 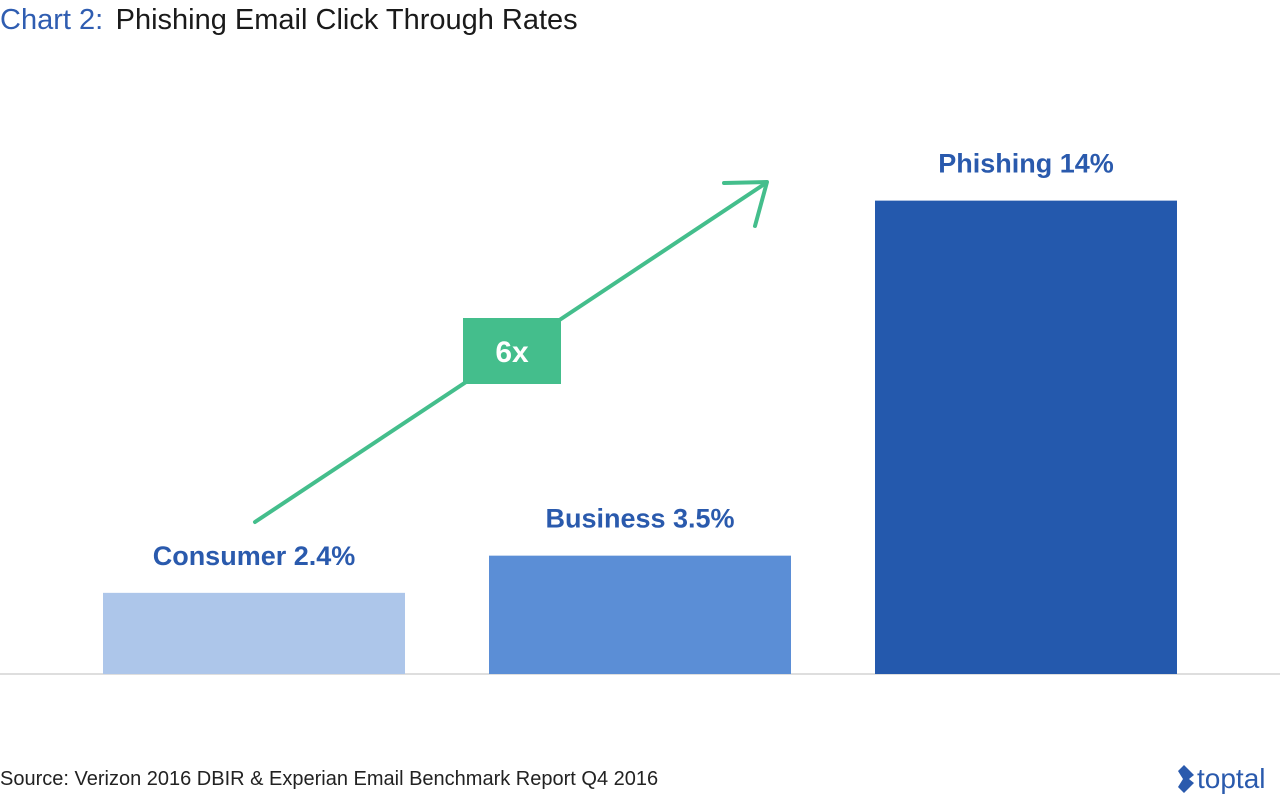 What do you see at coordinates (51, 20) in the screenshot?
I see `chart-title-prefix: Chart 2:` at bounding box center [51, 20].